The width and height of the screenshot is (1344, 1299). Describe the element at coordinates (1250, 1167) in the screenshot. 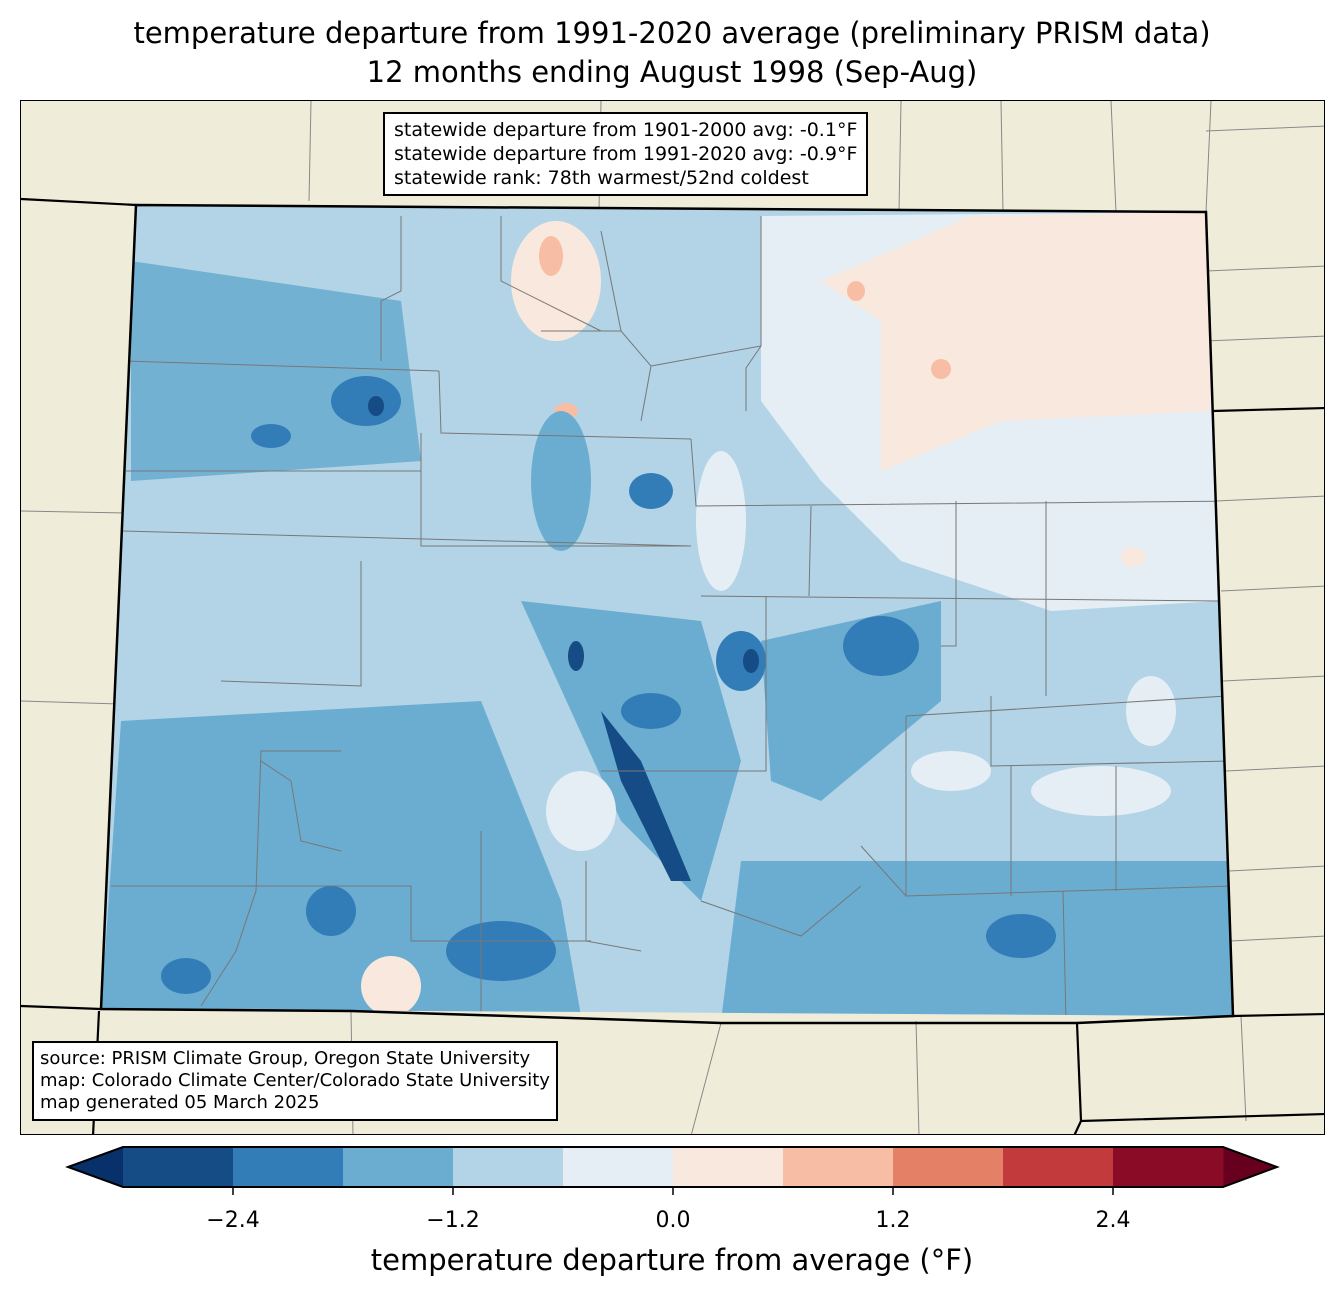

I see `colorbar-over-arrow` at that location.